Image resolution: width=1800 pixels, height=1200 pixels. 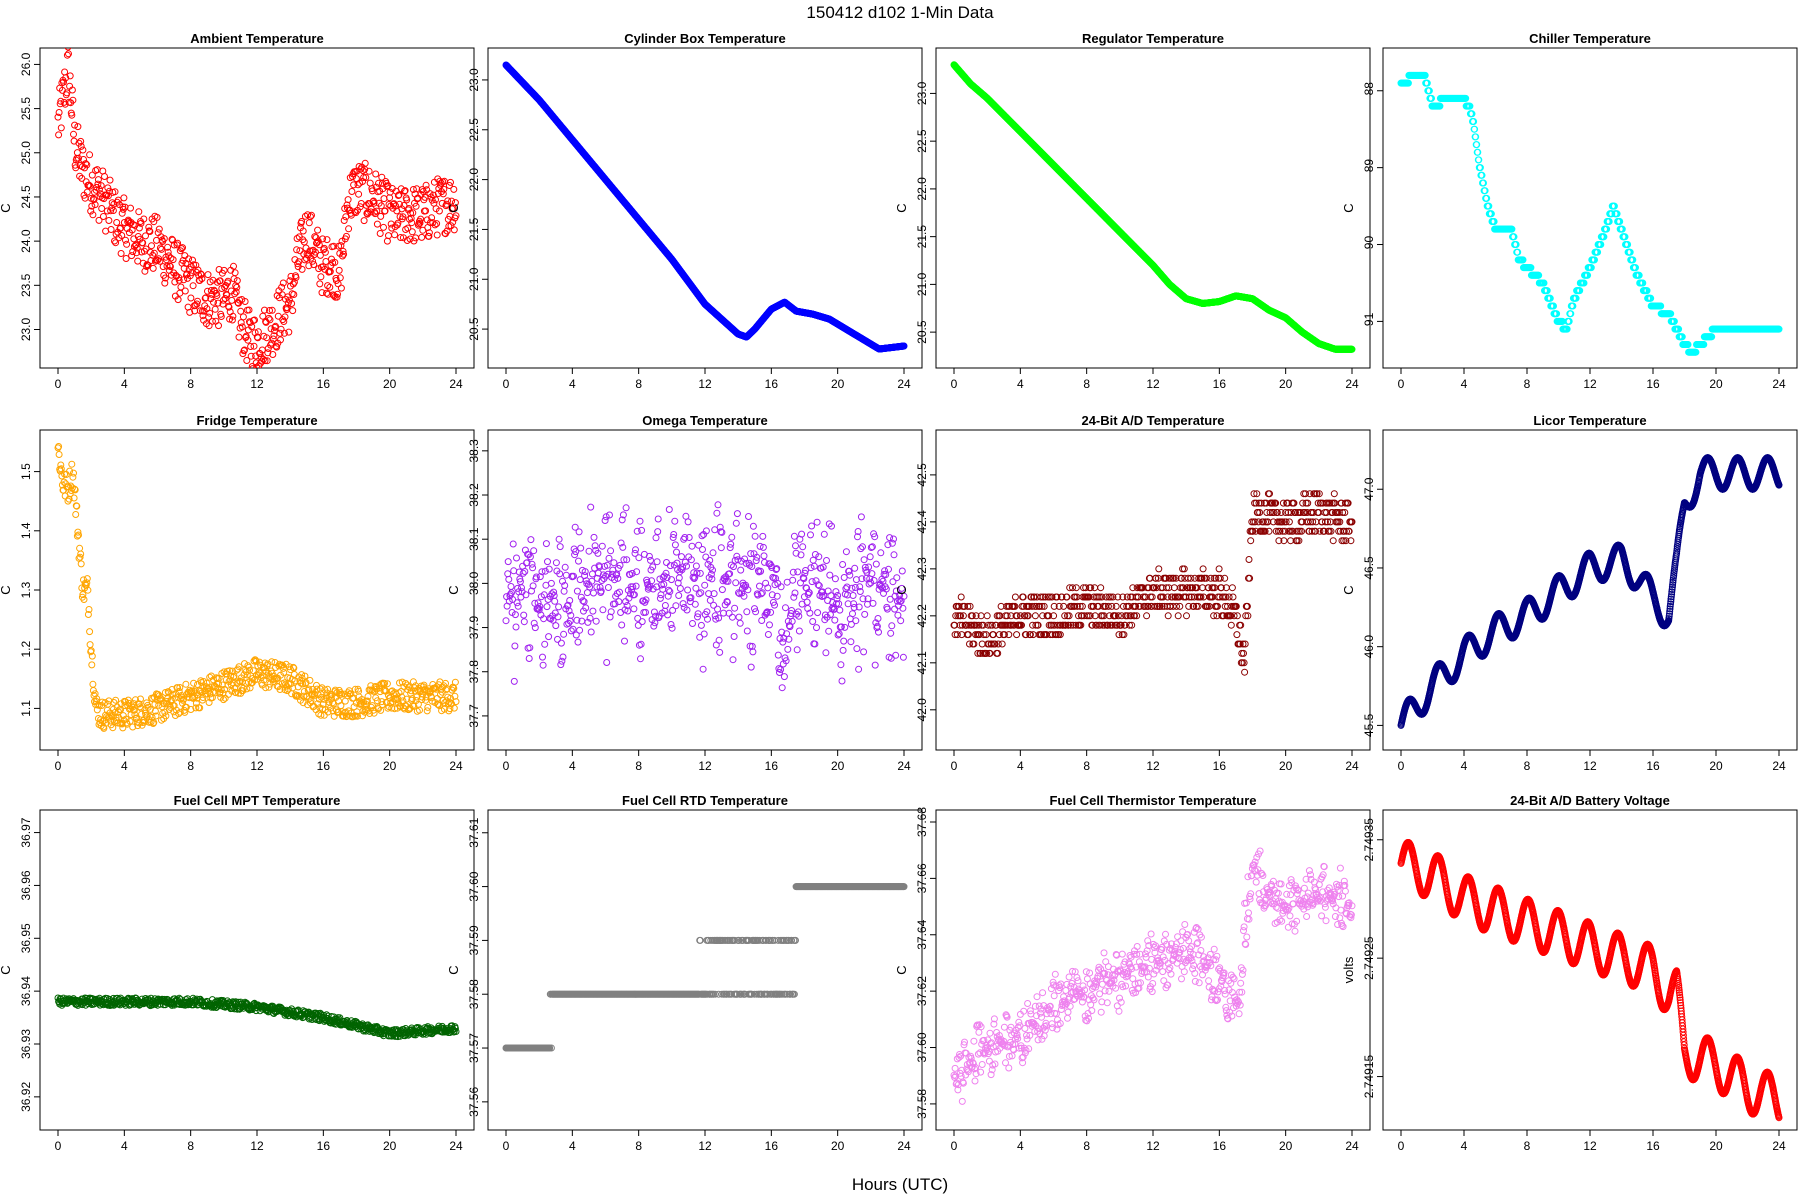 What do you see at coordinates (26, 329) in the screenshot?
I see `y-tick-label: 23.0` at bounding box center [26, 329].